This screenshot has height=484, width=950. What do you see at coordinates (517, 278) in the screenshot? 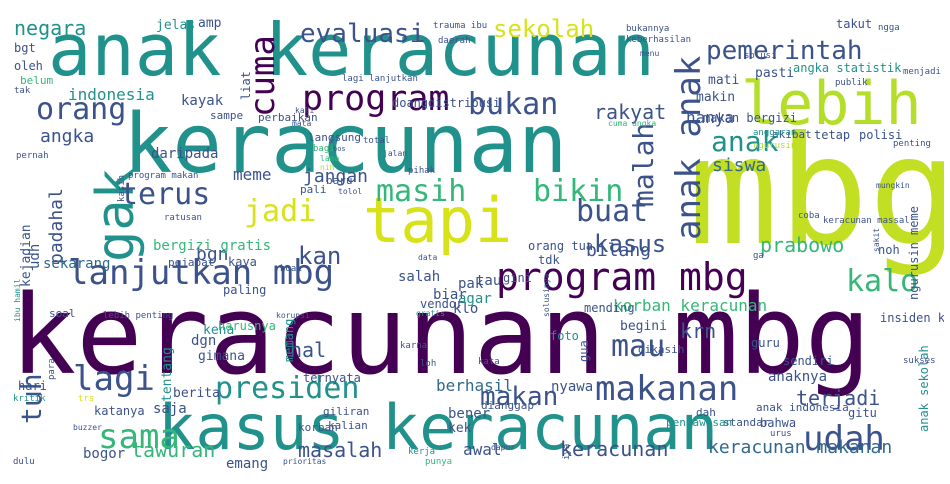
I see `word: gini` at bounding box center [517, 278].